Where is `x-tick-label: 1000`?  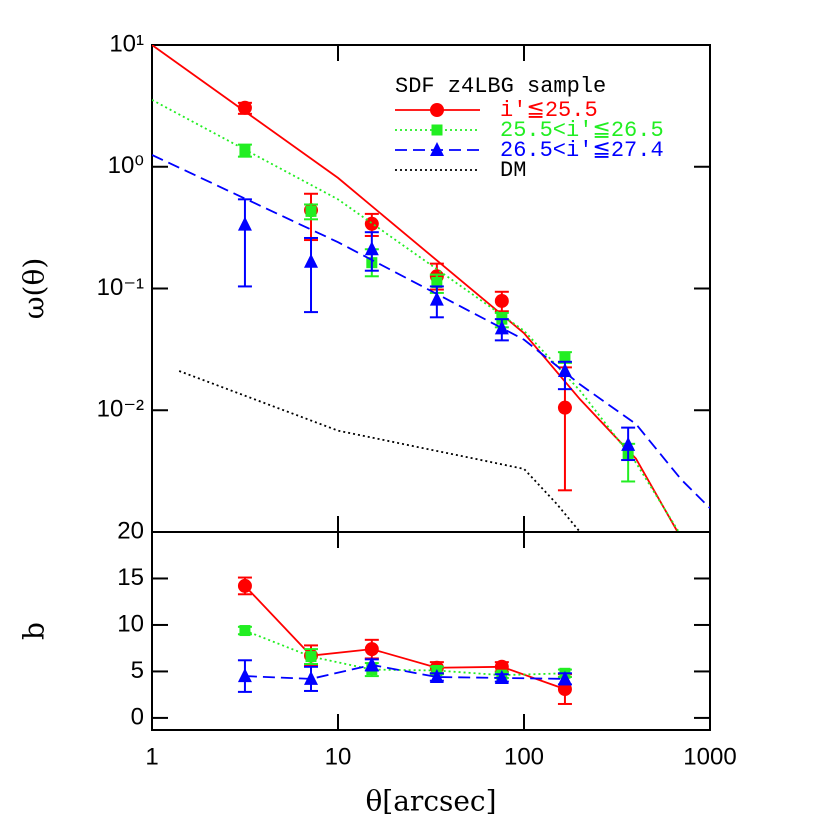
x-tick-label: 1000 is located at coordinates (709, 756).